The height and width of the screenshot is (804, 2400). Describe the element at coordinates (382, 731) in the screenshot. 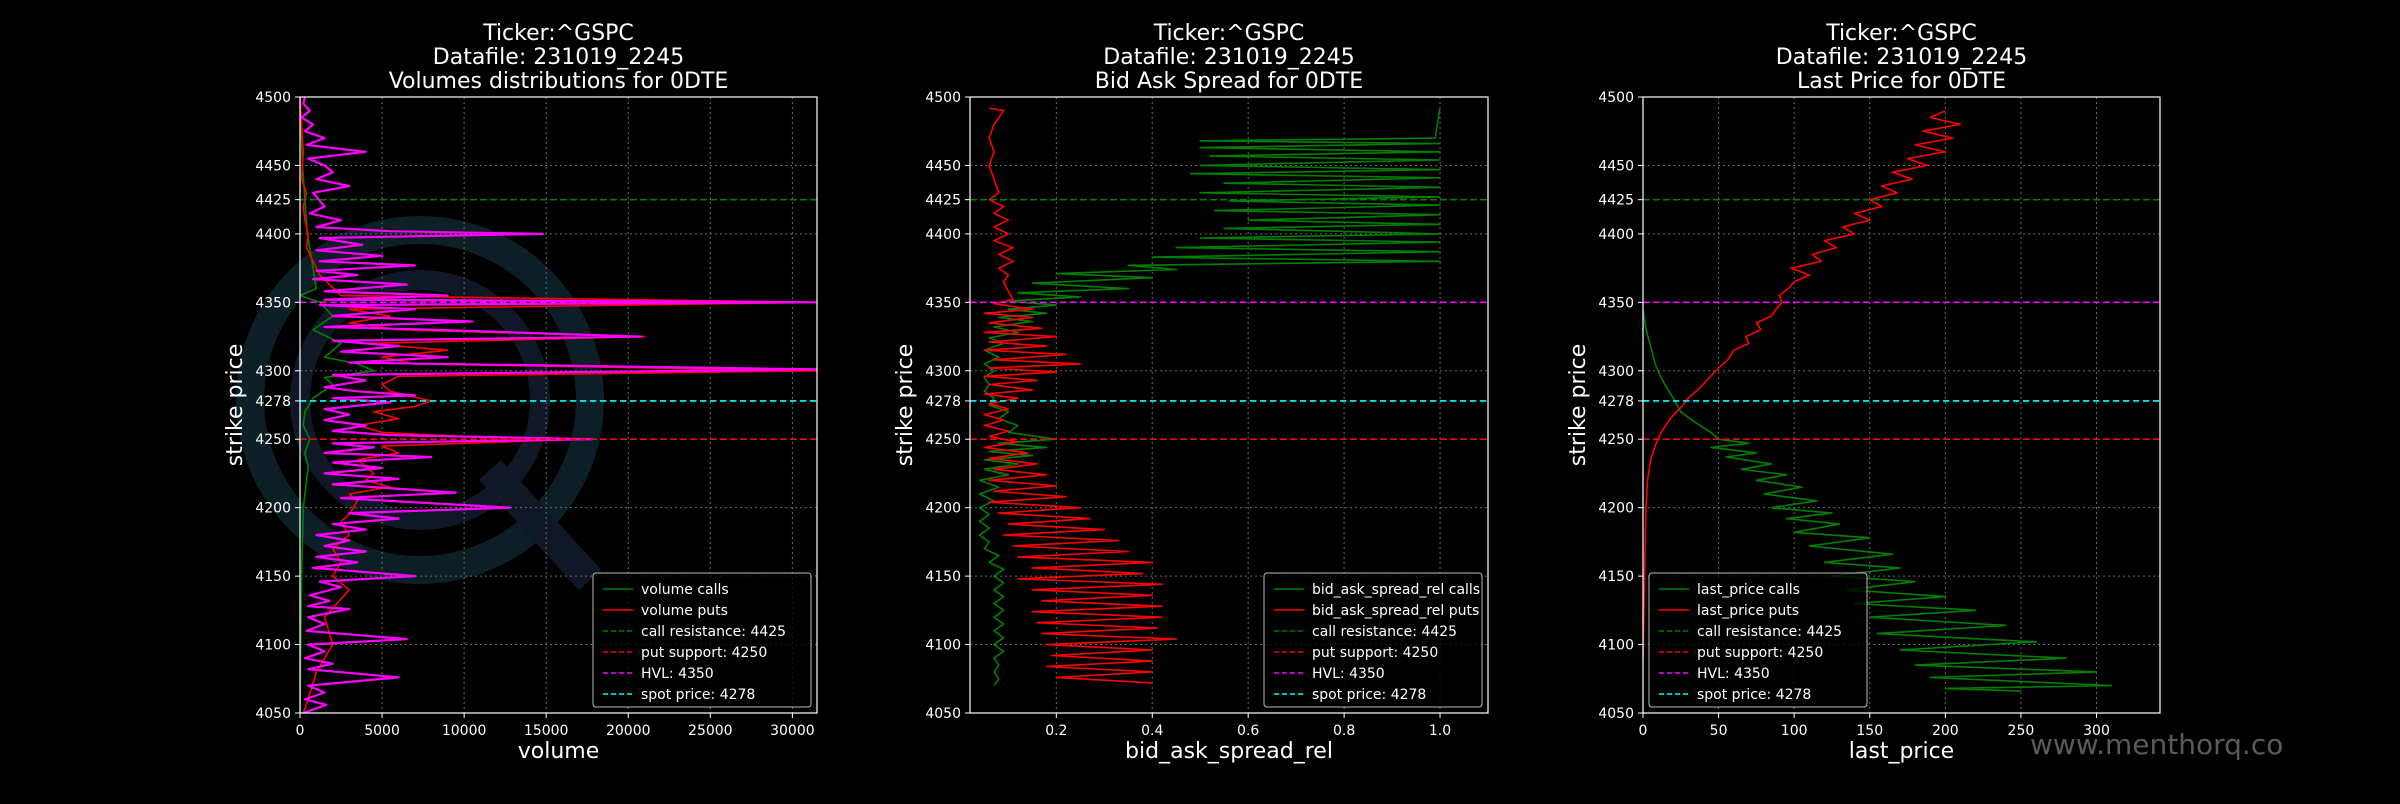

I see `x-tick-label: 5000` at that location.